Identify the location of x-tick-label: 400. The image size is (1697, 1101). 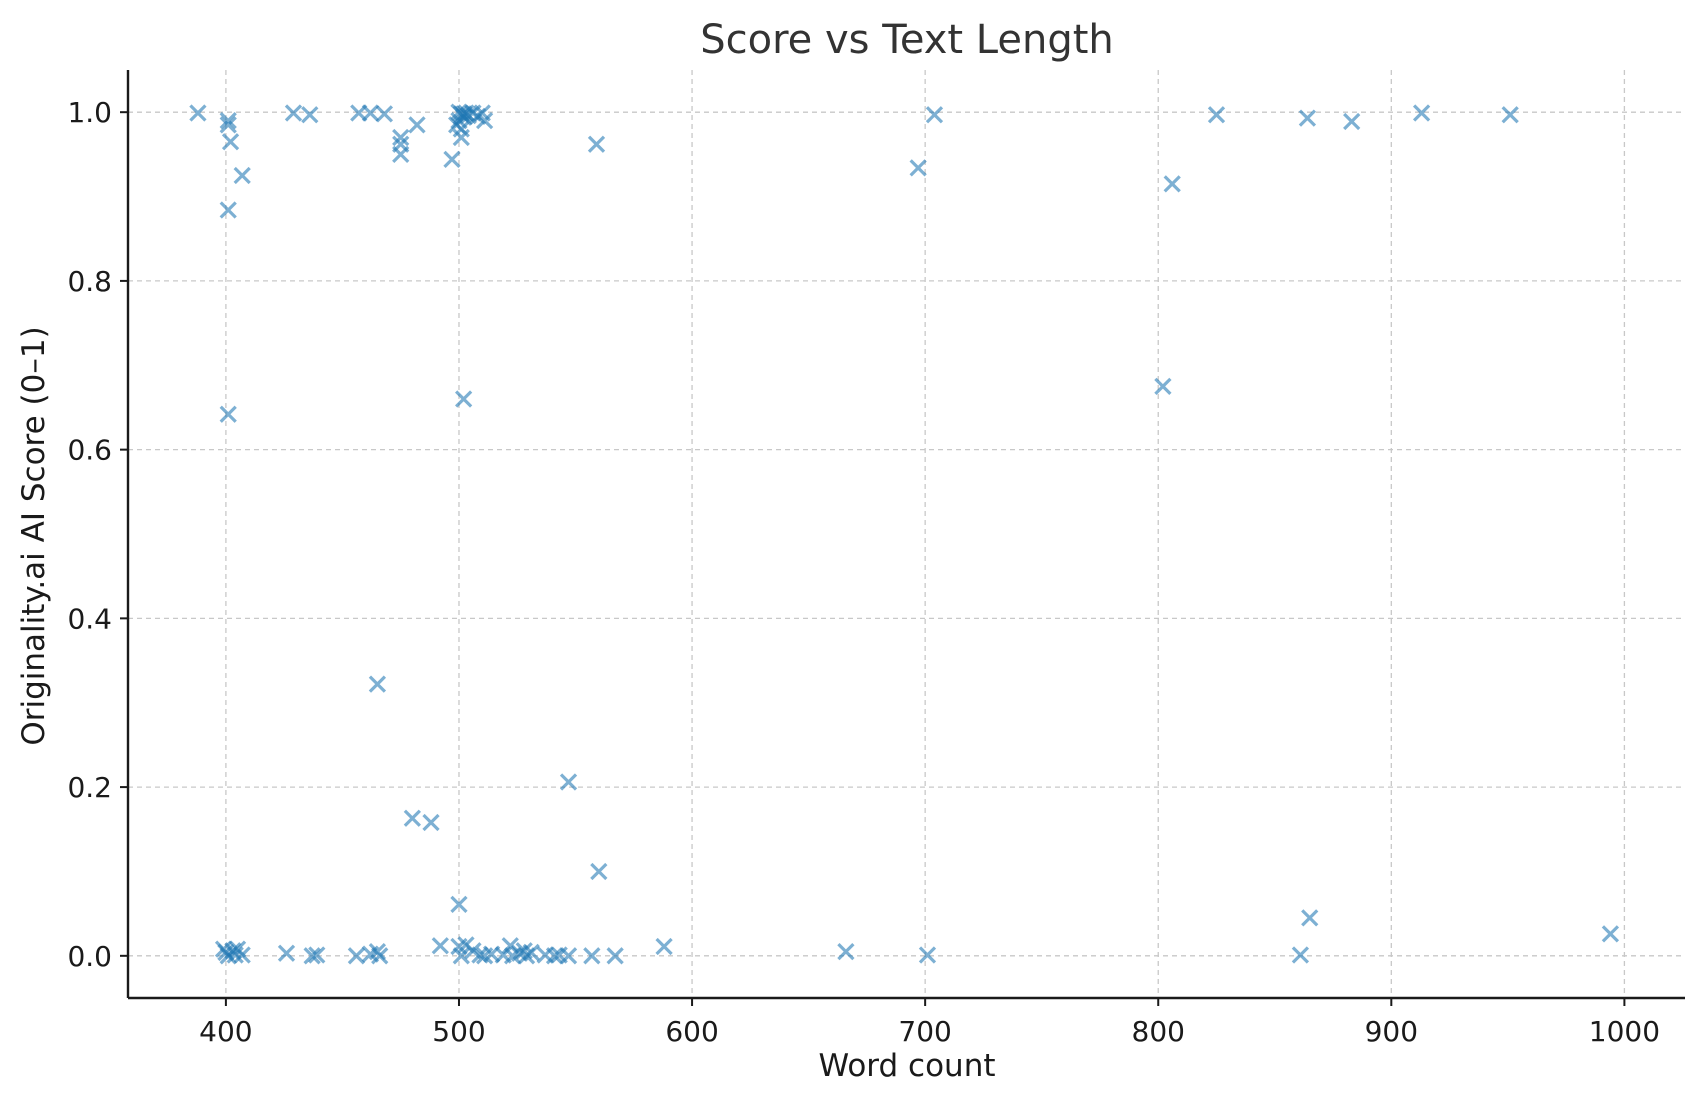
(225, 1031).